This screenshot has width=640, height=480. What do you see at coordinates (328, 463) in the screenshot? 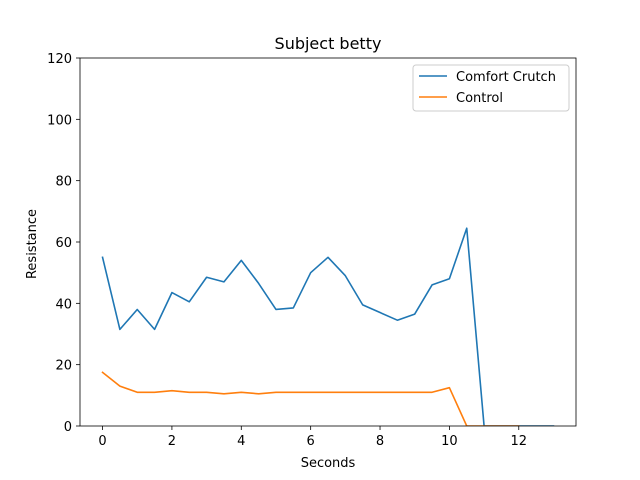
I see `x-axis-label: Seconds` at bounding box center [328, 463].